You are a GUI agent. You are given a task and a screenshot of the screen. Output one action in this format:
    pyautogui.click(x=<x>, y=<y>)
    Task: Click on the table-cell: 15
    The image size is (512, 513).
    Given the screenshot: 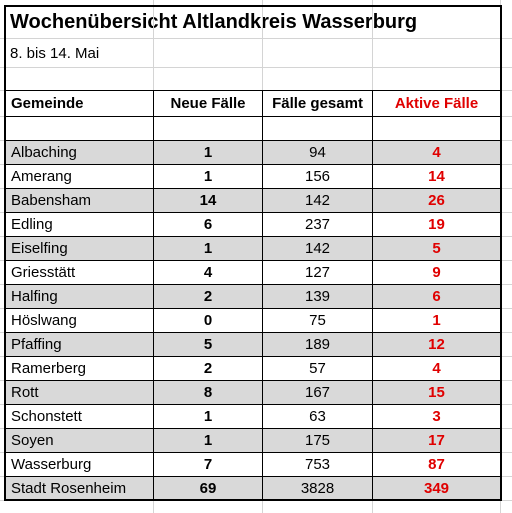 What is the action you would take?
    pyautogui.click(x=436, y=392)
    